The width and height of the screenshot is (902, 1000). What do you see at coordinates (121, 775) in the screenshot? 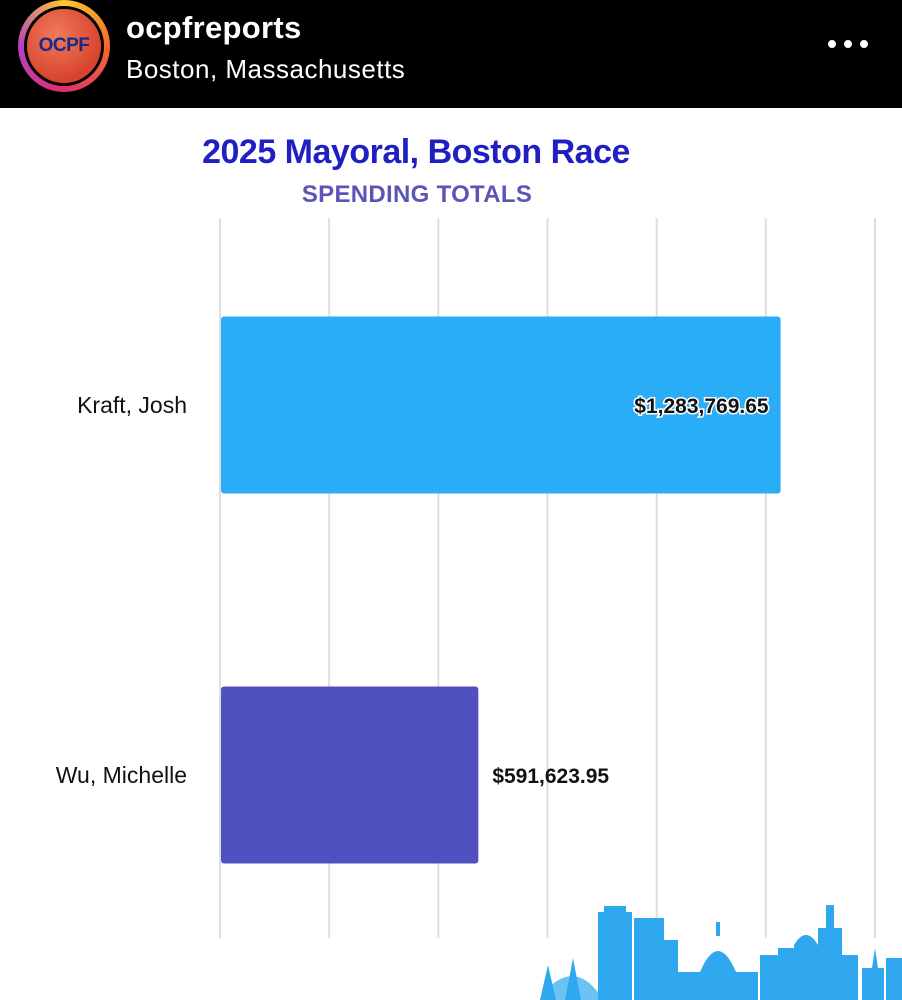
I see `category-label: Wu, Michelle` at bounding box center [121, 775].